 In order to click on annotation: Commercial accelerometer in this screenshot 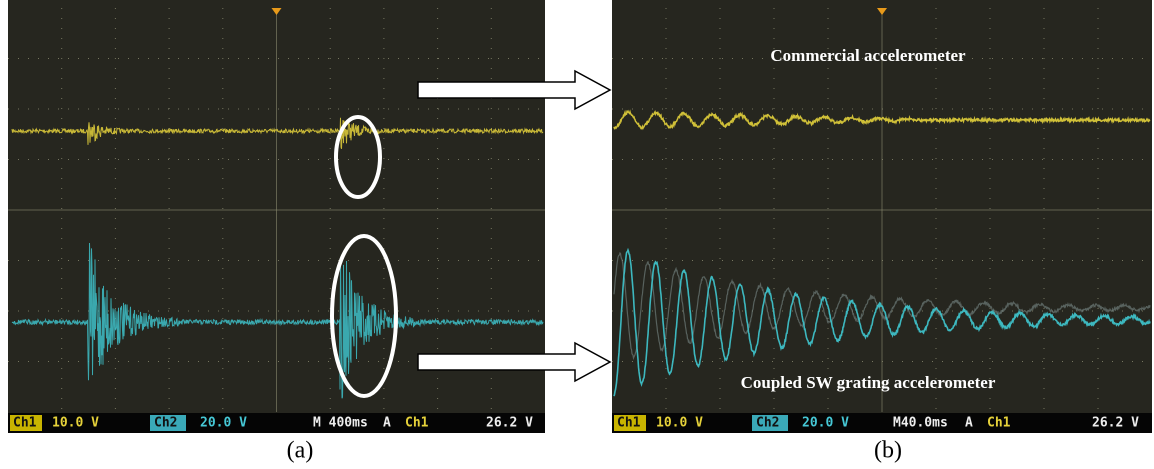, I will do `click(868, 55)`.